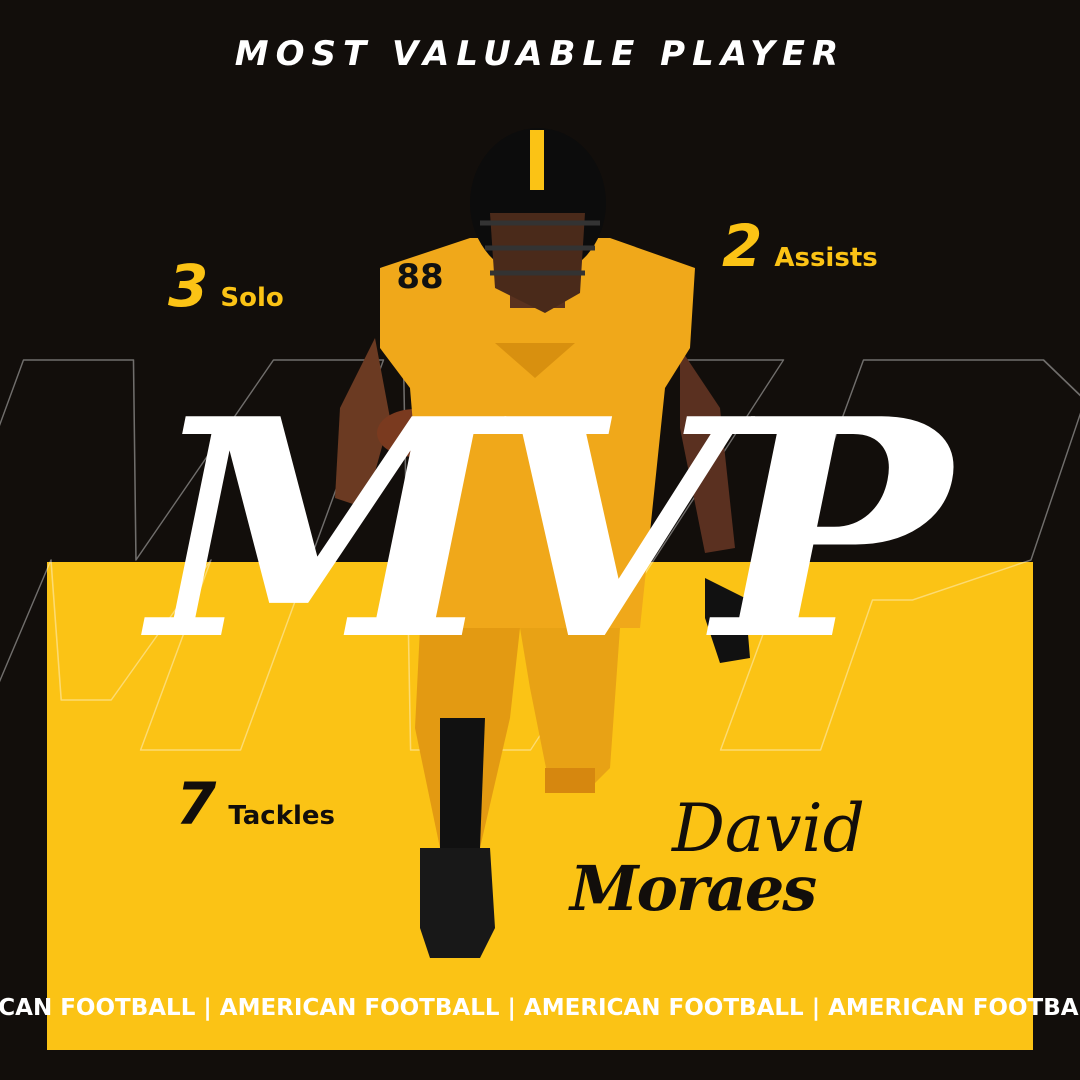 This screenshot has width=1080, height=1080. I want to click on watermark-letter-p, so click(899, 555).